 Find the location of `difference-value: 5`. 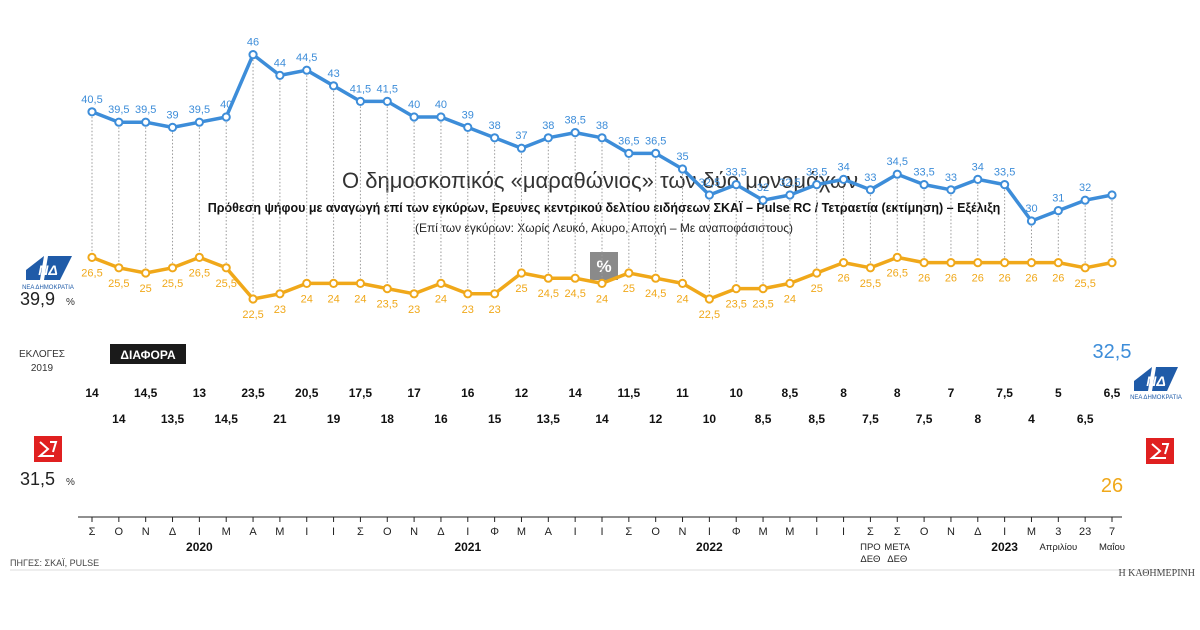

difference-value: 5 is located at coordinates (1058, 393).